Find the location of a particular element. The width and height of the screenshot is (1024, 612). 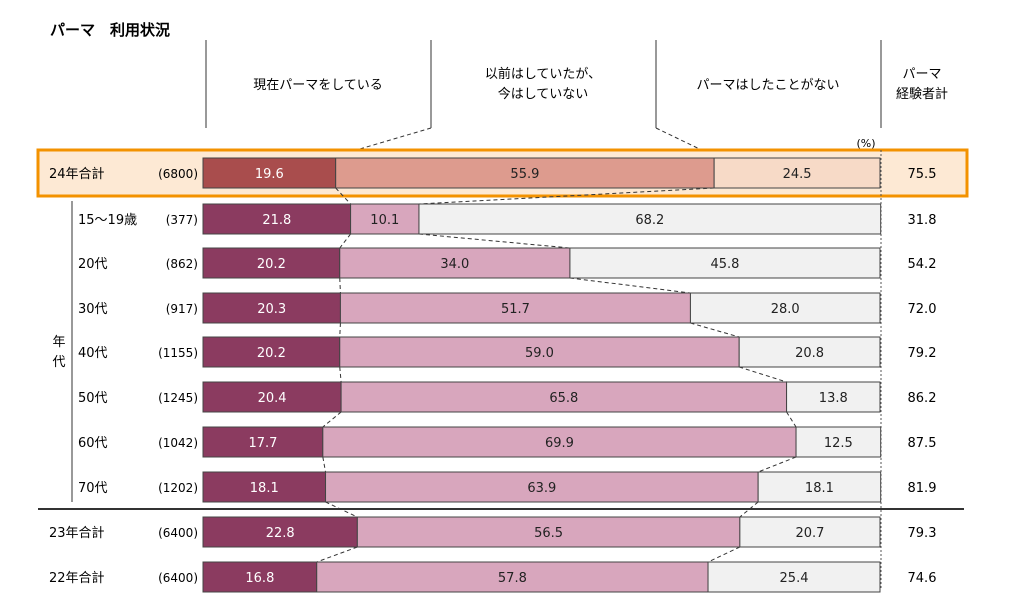

data-label: 51.7 is located at coordinates (515, 309).